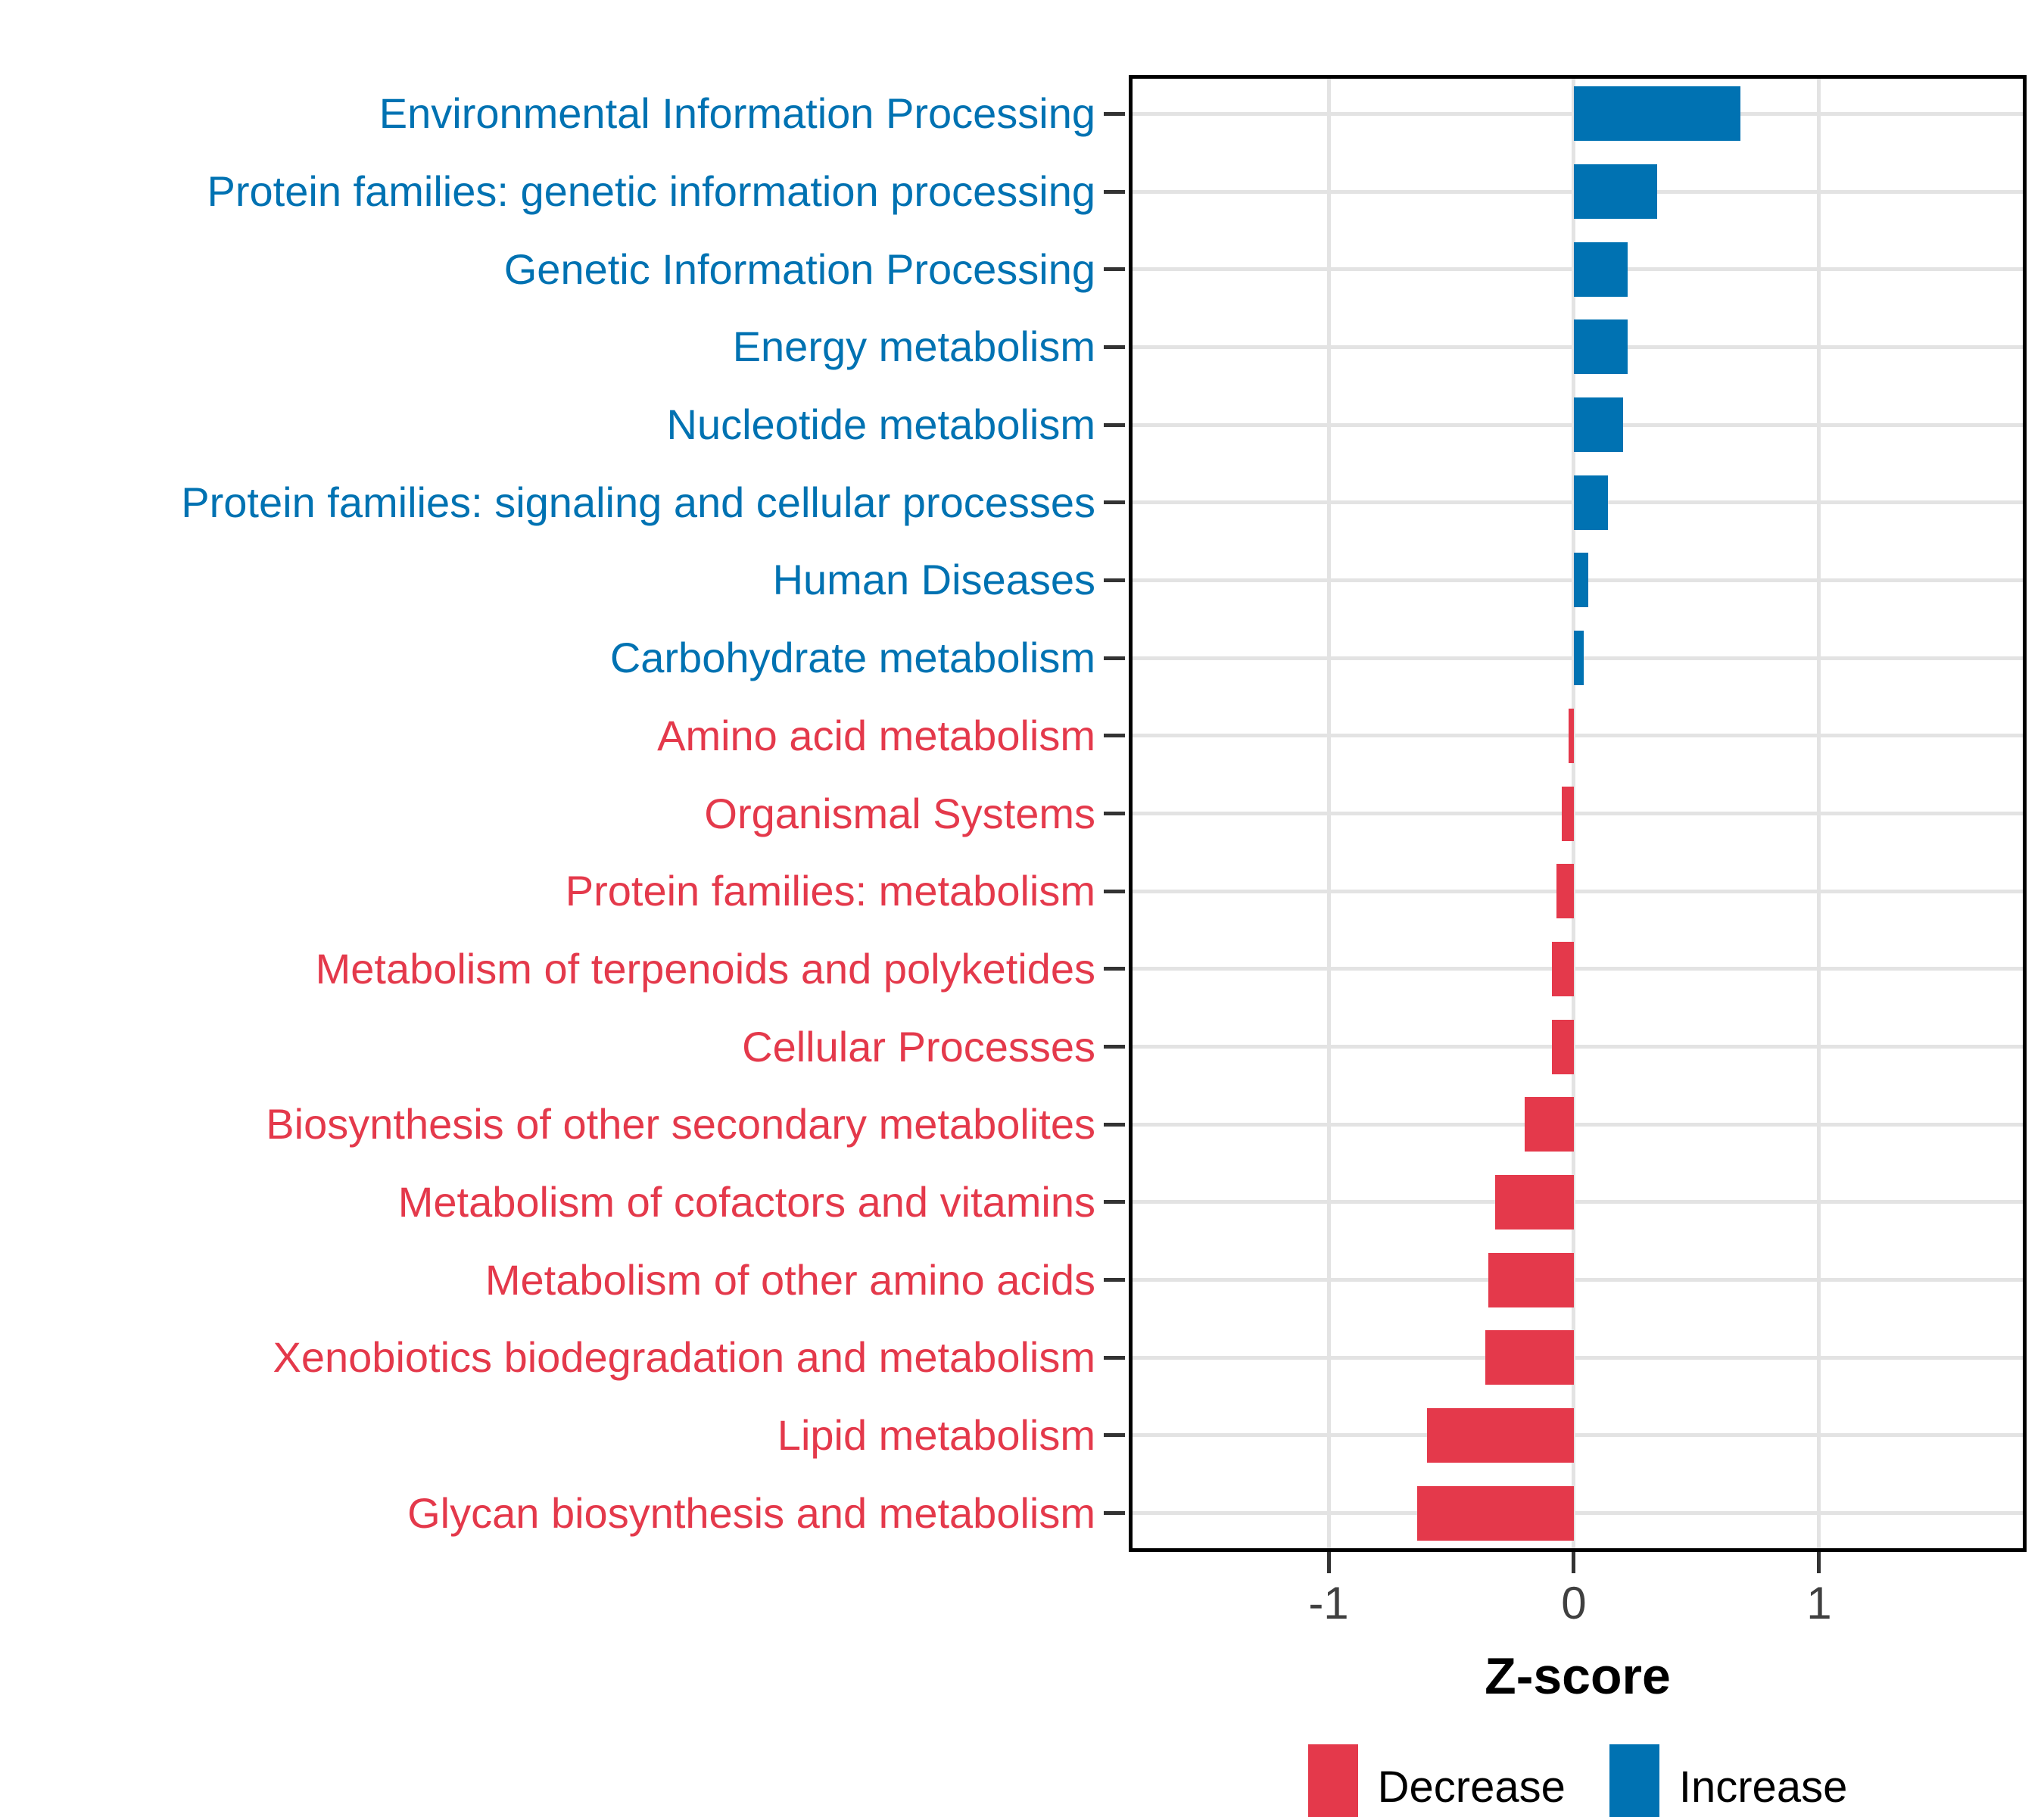 The height and width of the screenshot is (1817, 2044). Describe the element at coordinates (1328, 1603) in the screenshot. I see `x-tick-label: -1` at that location.